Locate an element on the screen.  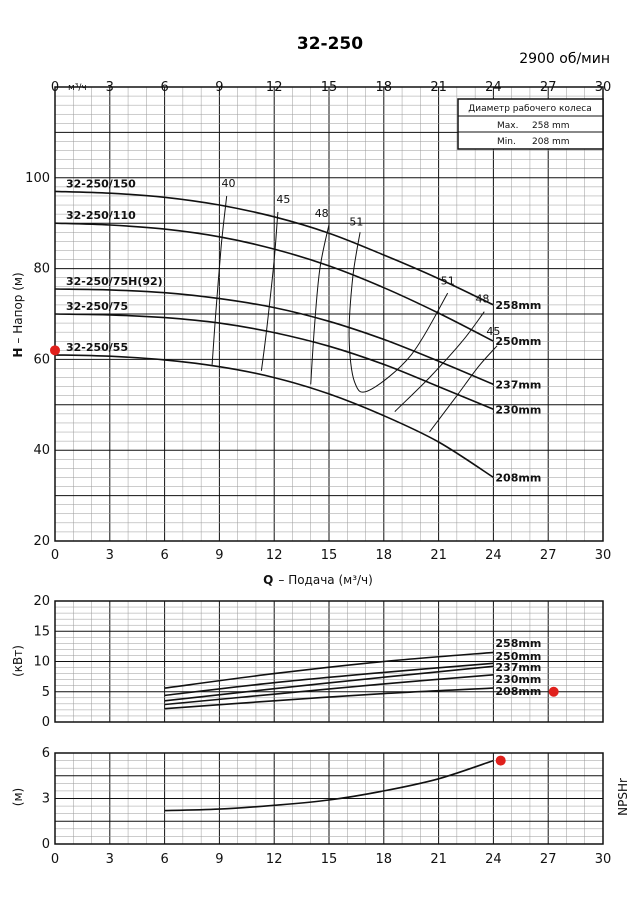
head-curve-230mm is located at coordinates (274, 362).